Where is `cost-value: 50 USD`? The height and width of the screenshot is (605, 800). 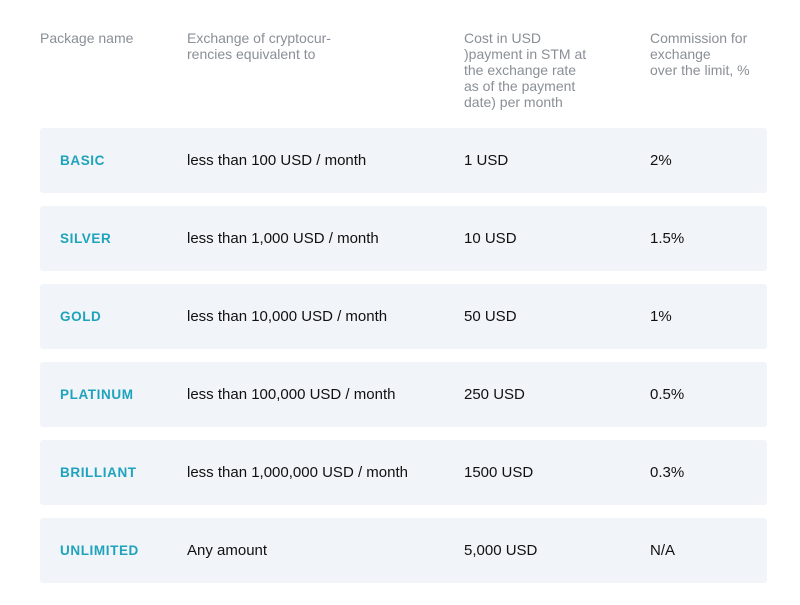
cost-value: 50 USD is located at coordinates (490, 316).